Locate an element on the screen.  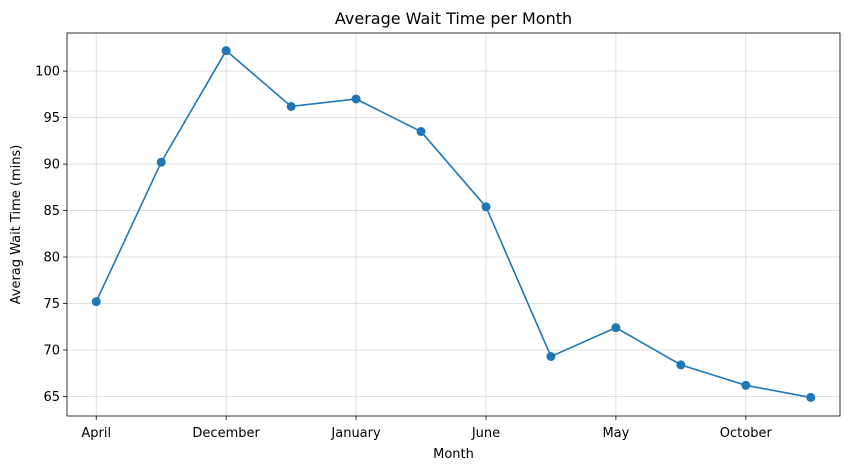
x-tick-label: May is located at coordinates (615, 433).